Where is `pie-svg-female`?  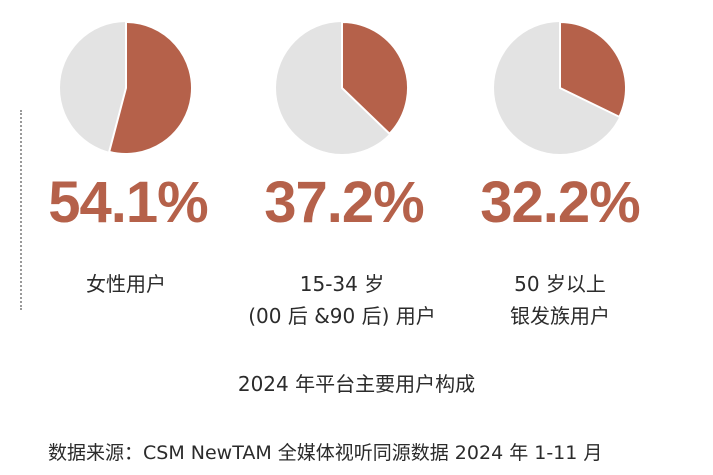
pie-svg-female is located at coordinates (126, 87).